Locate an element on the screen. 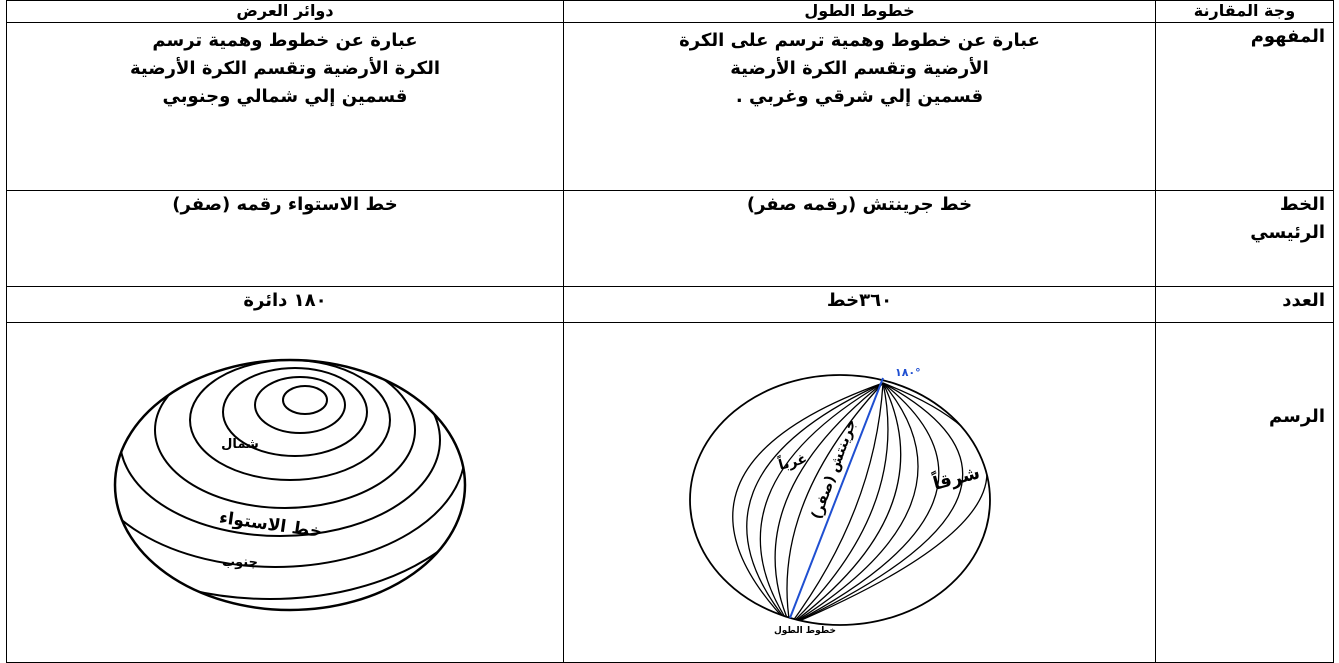 The image size is (1339, 663). header-cell: وجة المقارنة is located at coordinates (1244, 11).